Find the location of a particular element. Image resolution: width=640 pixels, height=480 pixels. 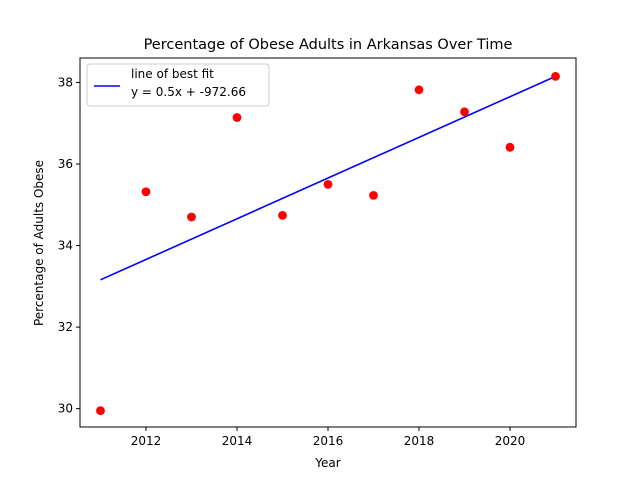

x-axis-ticks: 2012 2014 2016 2018 2020 is located at coordinates (328, 437).